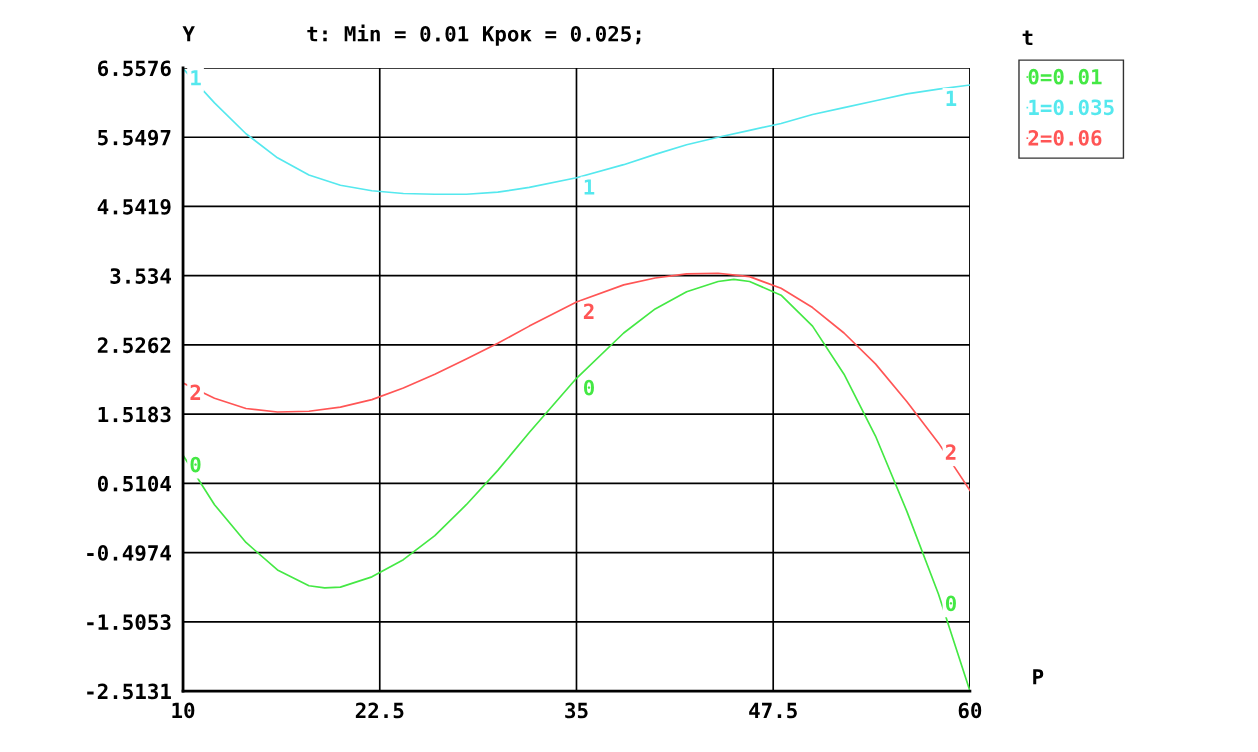 The image size is (1258, 752). What do you see at coordinates (1065, 138) in the screenshot?
I see `legend-label: 2=0.06` at bounding box center [1065, 138].